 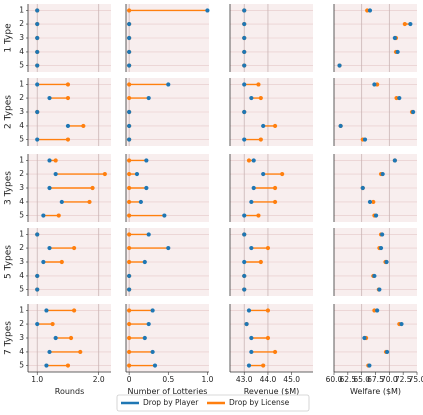 I want to click on row-tick-label: 5, so click(x=21, y=365).